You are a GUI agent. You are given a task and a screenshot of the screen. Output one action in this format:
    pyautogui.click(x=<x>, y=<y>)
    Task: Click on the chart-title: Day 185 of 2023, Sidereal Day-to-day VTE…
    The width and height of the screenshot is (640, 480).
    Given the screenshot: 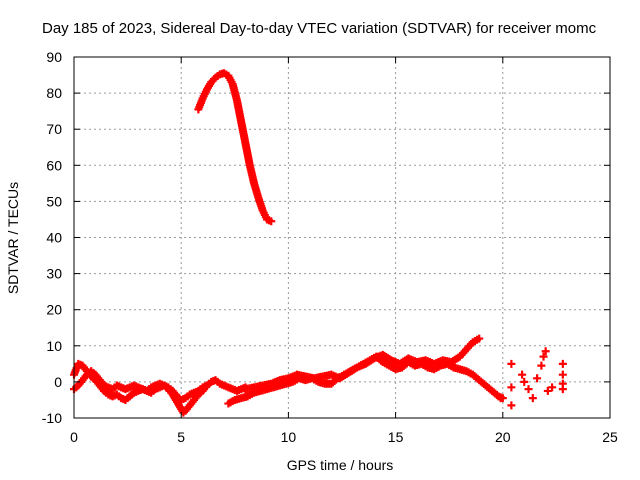 What is the action you would take?
    pyautogui.click(x=319, y=28)
    